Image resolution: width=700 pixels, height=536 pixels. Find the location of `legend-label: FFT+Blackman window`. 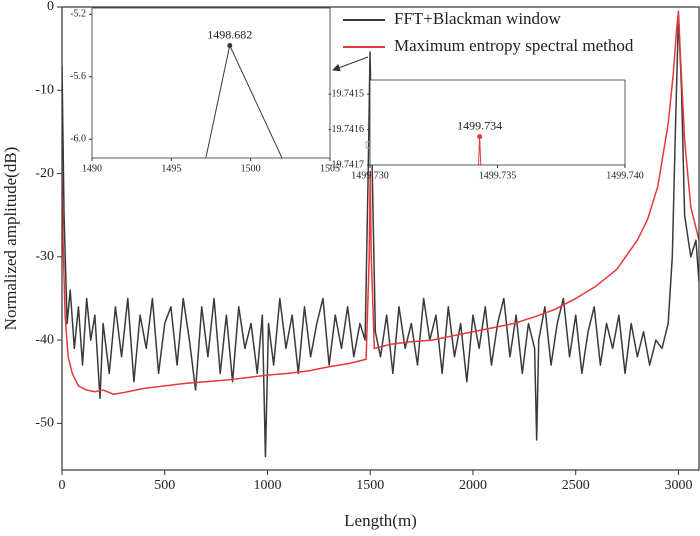

legend-label: FFT+Blackman window is located at coordinates (478, 18).